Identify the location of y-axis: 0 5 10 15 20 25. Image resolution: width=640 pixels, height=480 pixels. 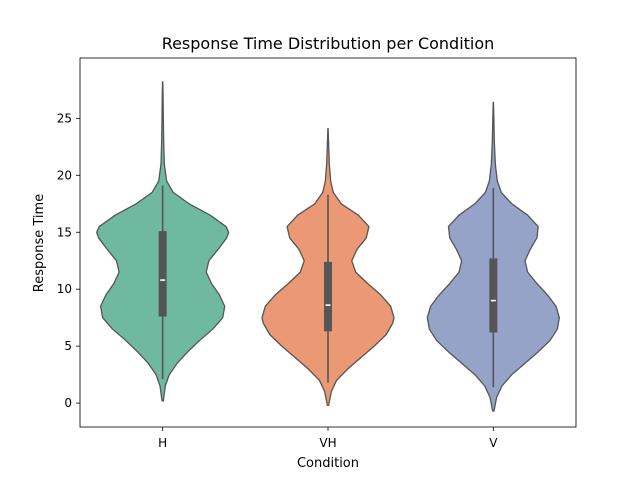
(68, 260).